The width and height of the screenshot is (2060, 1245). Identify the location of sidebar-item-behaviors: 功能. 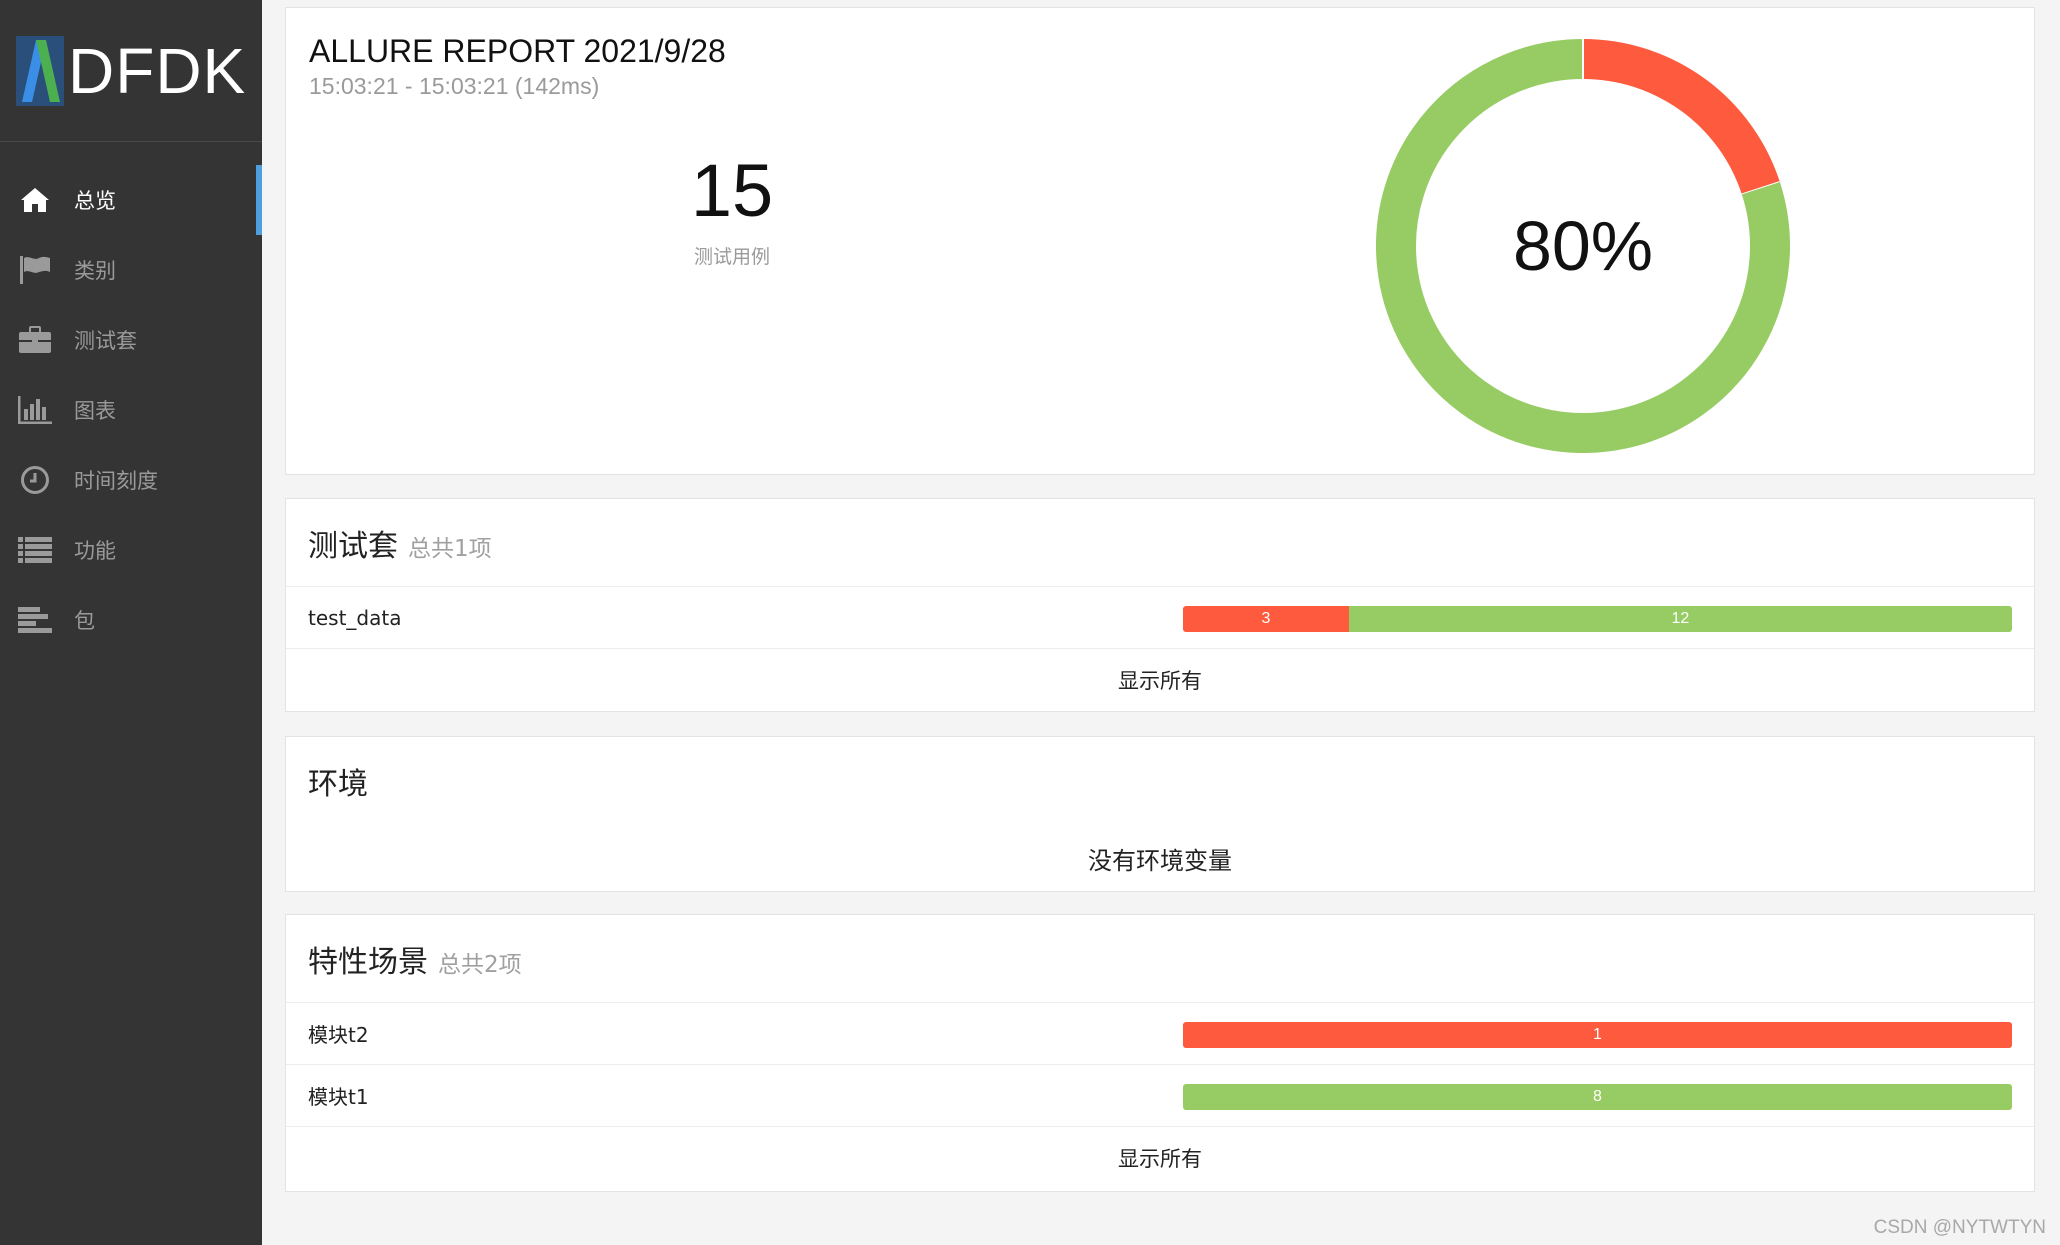
(131, 550).